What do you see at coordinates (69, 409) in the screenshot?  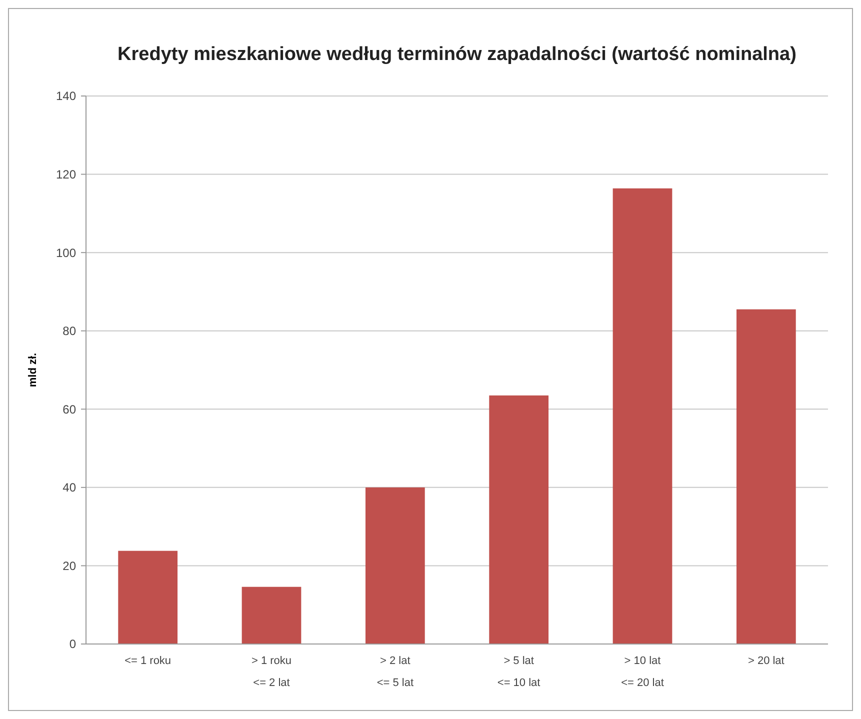 I see `y-tick-label: 60` at bounding box center [69, 409].